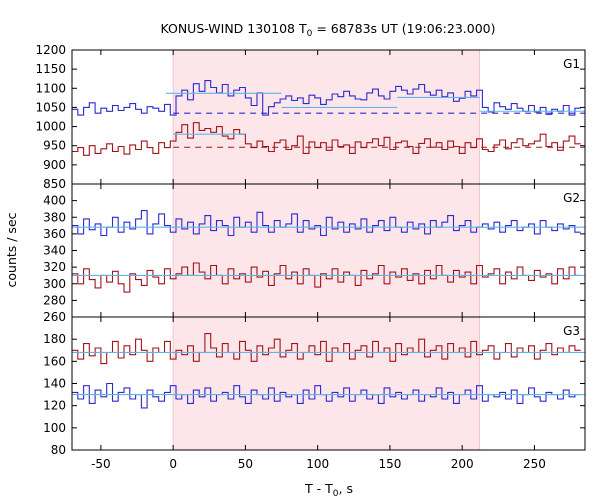 Image resolution: width=600 pixels, height=500 pixels. What do you see at coordinates (54, 146) in the screenshot?
I see `y-tick-label-g1: 950` at bounding box center [54, 146].